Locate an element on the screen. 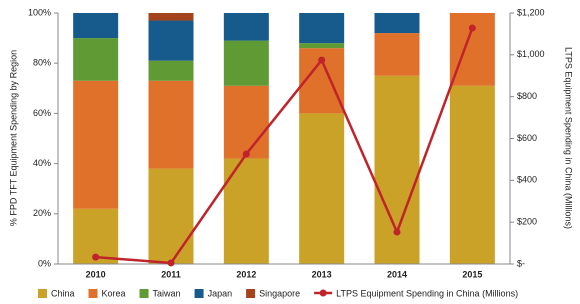 The image size is (580, 304). x-tick-label: 2012 is located at coordinates (246, 274).